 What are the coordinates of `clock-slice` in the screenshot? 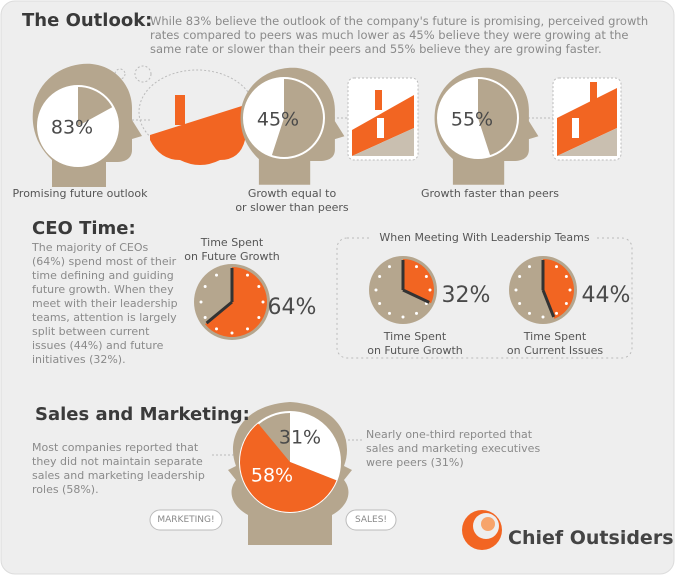 It's located at (236, 302).